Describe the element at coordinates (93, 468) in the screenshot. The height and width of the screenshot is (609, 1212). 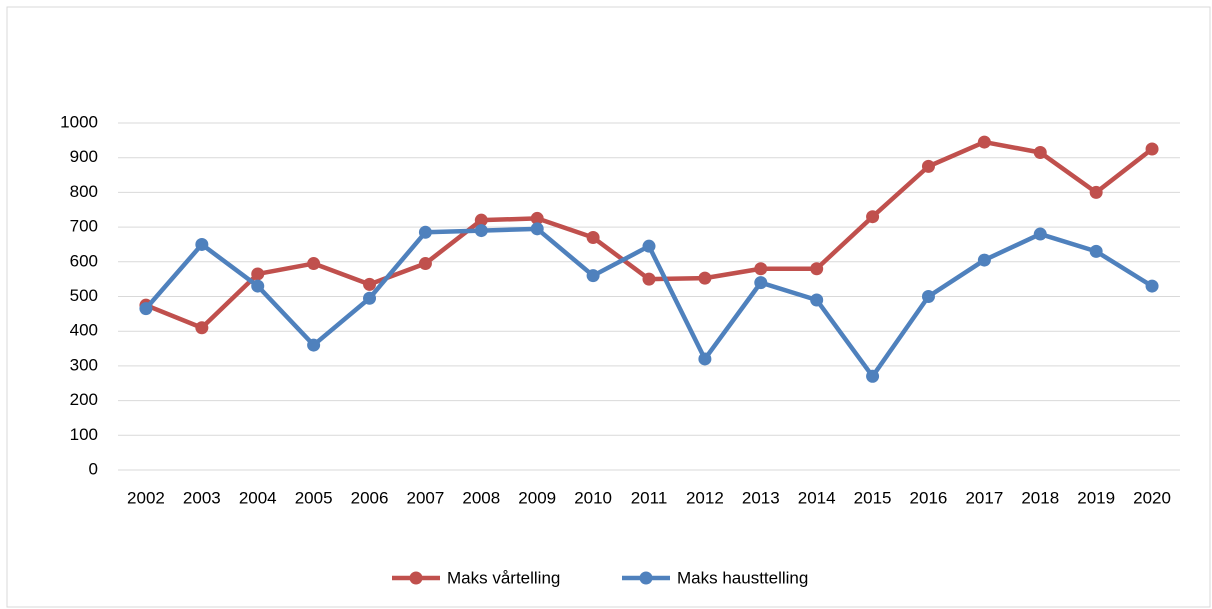
I see `y-tick-label: 0` at that location.